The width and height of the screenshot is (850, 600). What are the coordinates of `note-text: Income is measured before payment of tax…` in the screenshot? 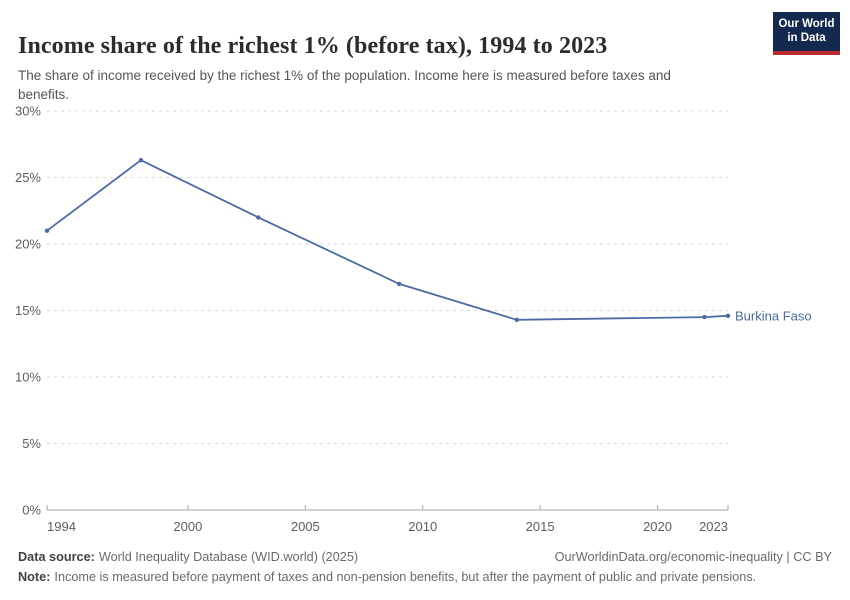 It's located at (405, 577).